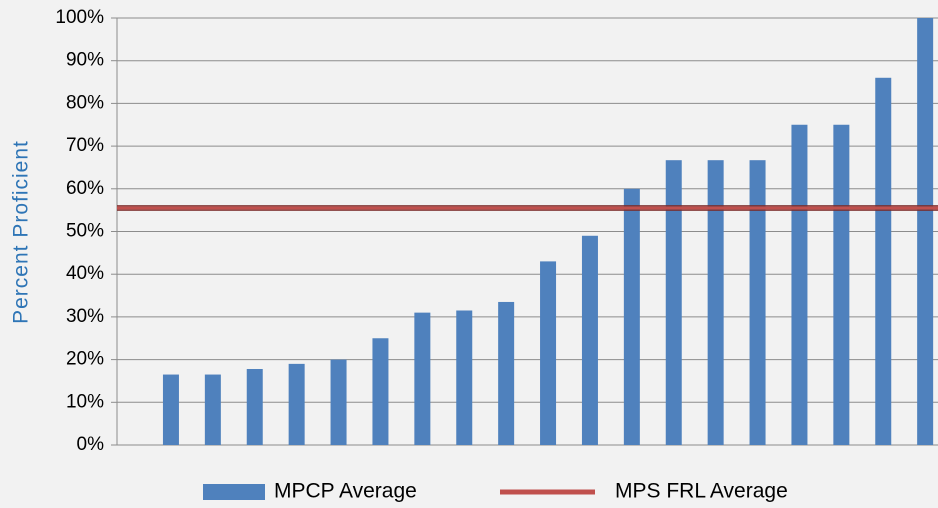 The width and height of the screenshot is (938, 508). I want to click on y-tick-label: 20%, so click(85, 359).